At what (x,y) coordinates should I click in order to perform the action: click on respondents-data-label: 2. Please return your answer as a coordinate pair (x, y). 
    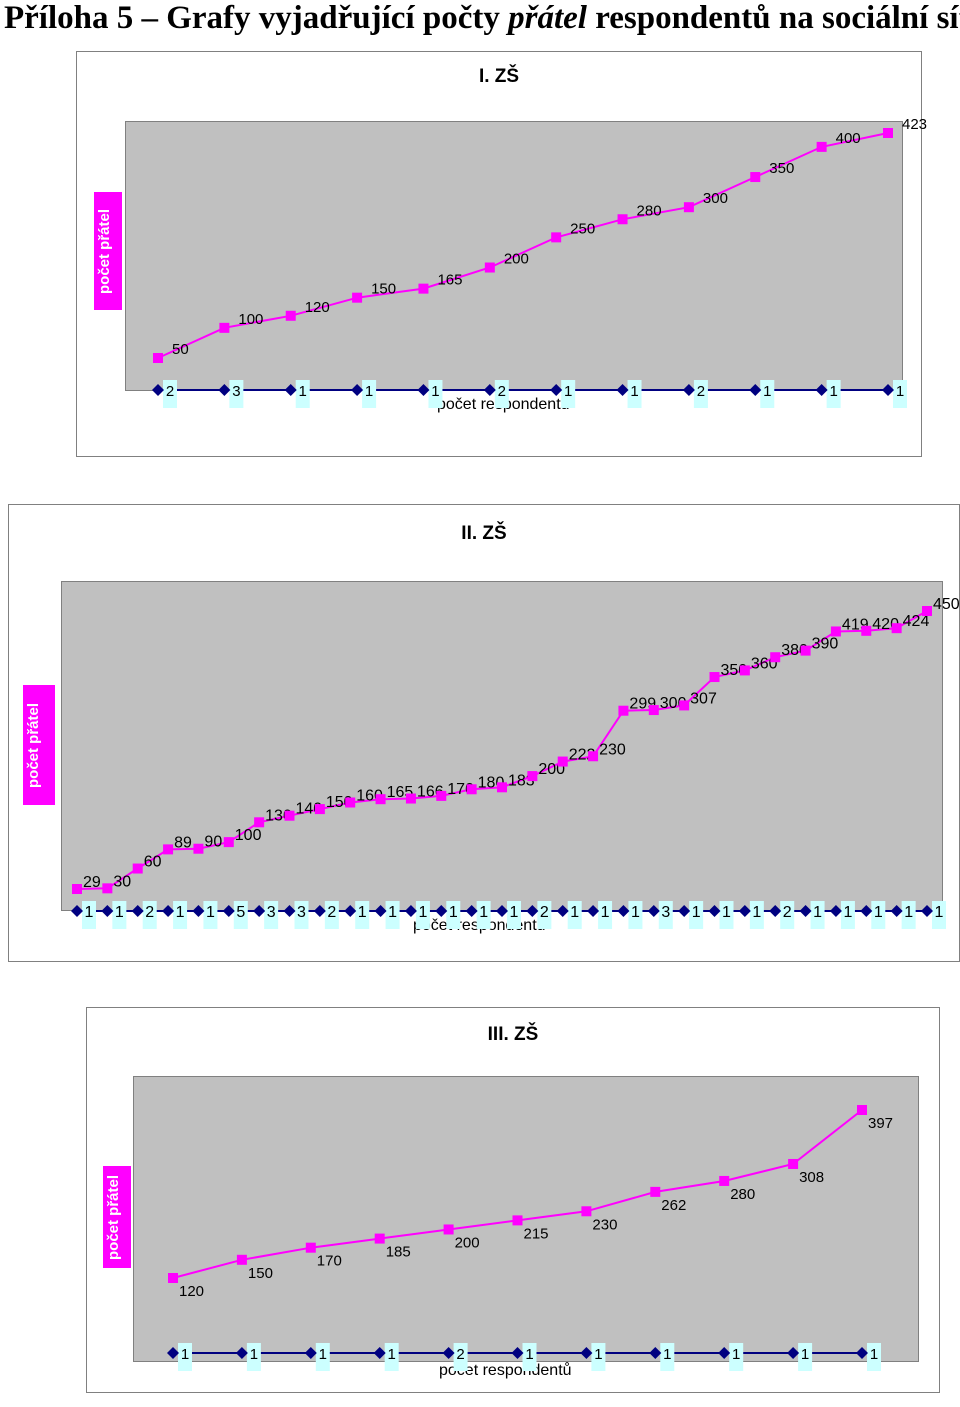
    Looking at the image, I should click on (544, 912).